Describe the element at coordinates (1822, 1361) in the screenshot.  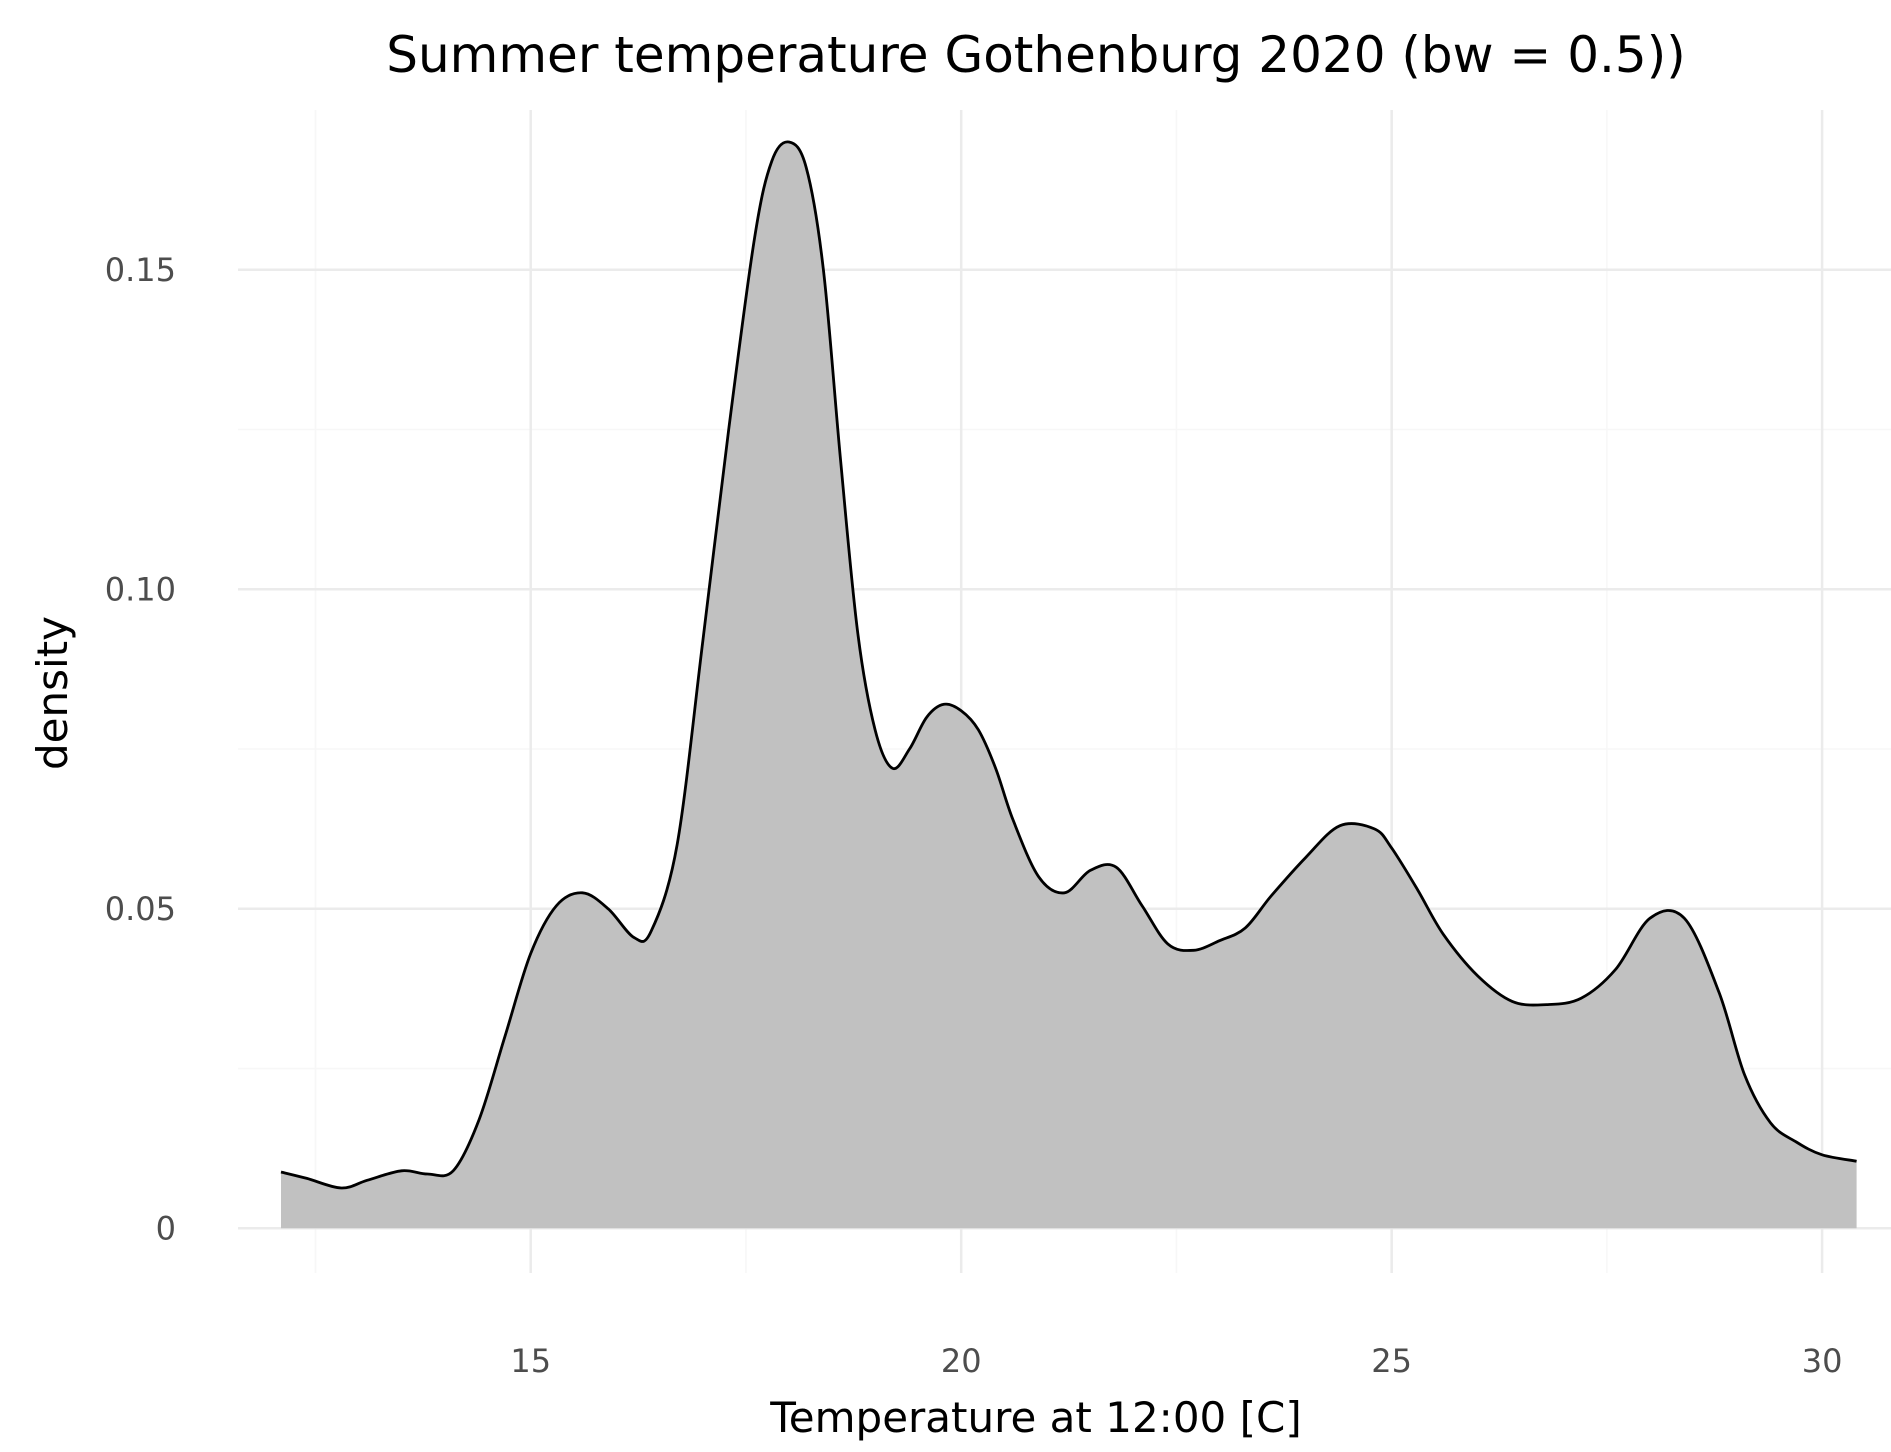
I see `x-tick-label: 30` at that location.